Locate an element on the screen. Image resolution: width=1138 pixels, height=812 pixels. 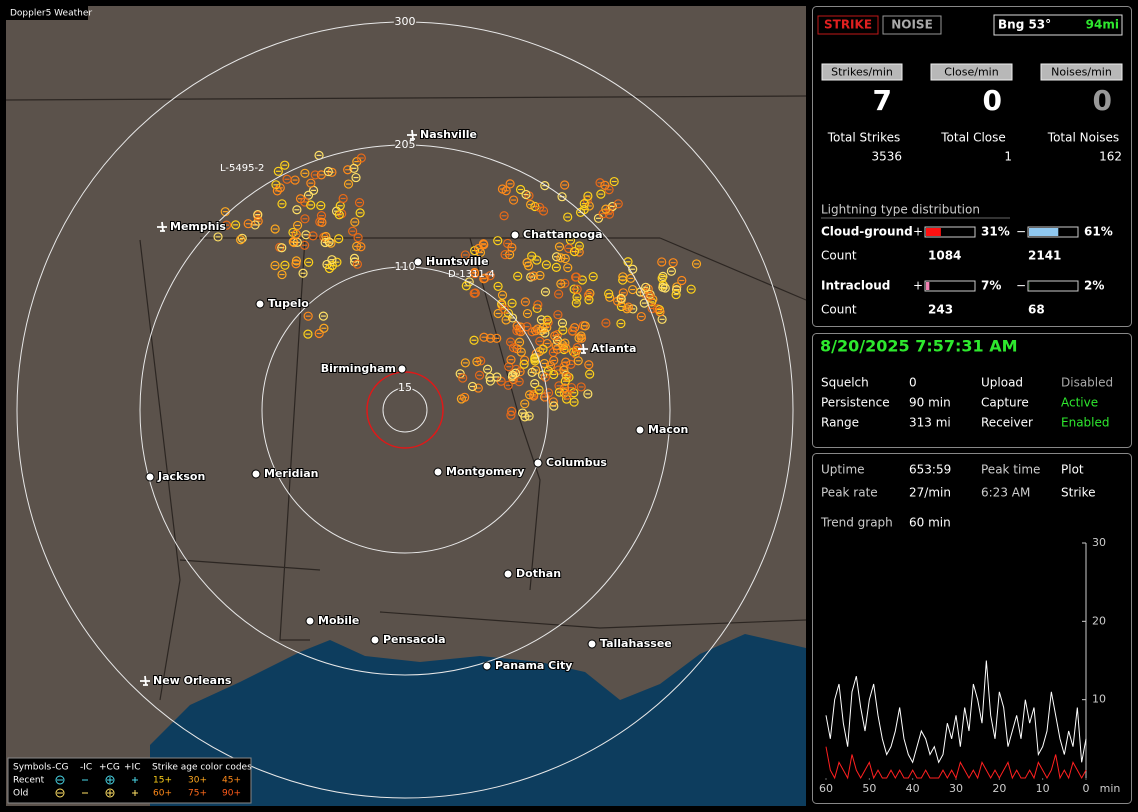
rate-value: 0 is located at coordinates (992, 100).